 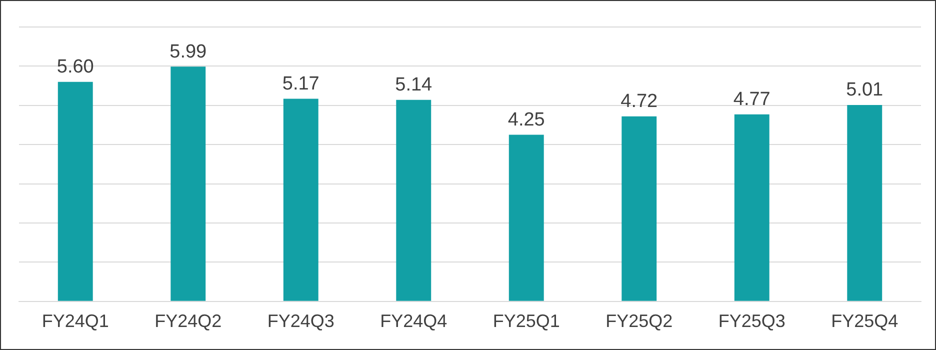 I want to click on x-tick-label: FY25Q1, so click(x=526, y=321).